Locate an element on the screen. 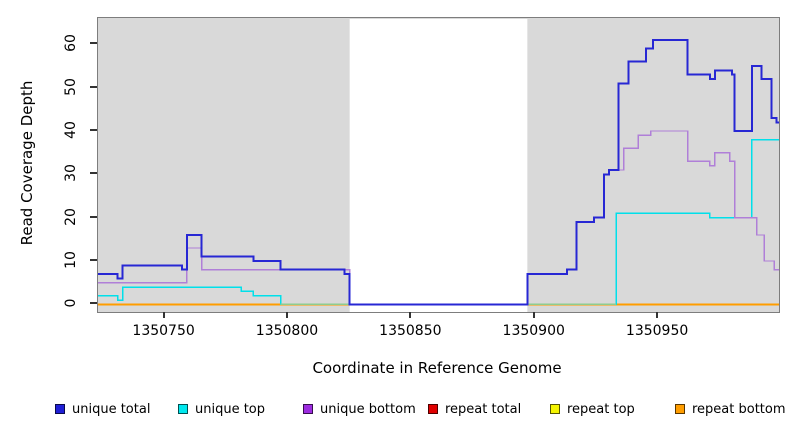  y-tick-label: 50 is located at coordinates (71, 86).